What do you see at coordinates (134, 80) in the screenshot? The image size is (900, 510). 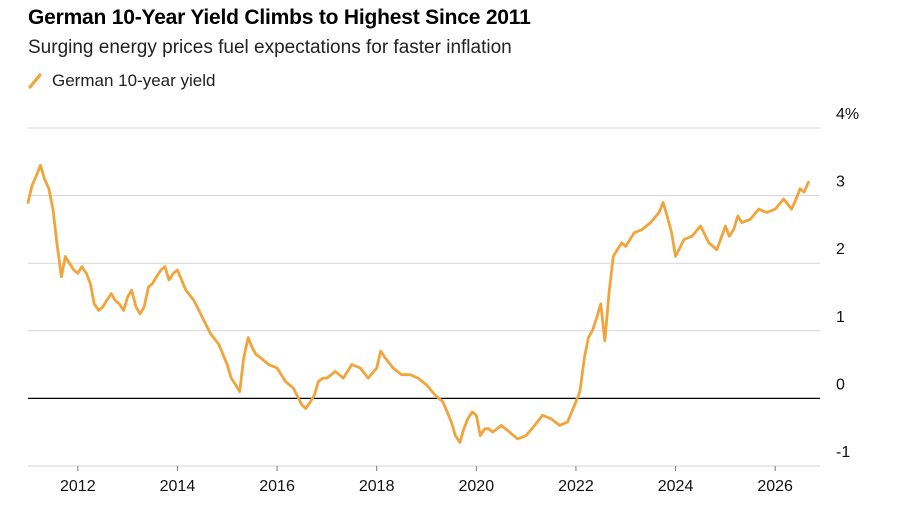 I see `legend-label: German 10-year yield` at bounding box center [134, 80].